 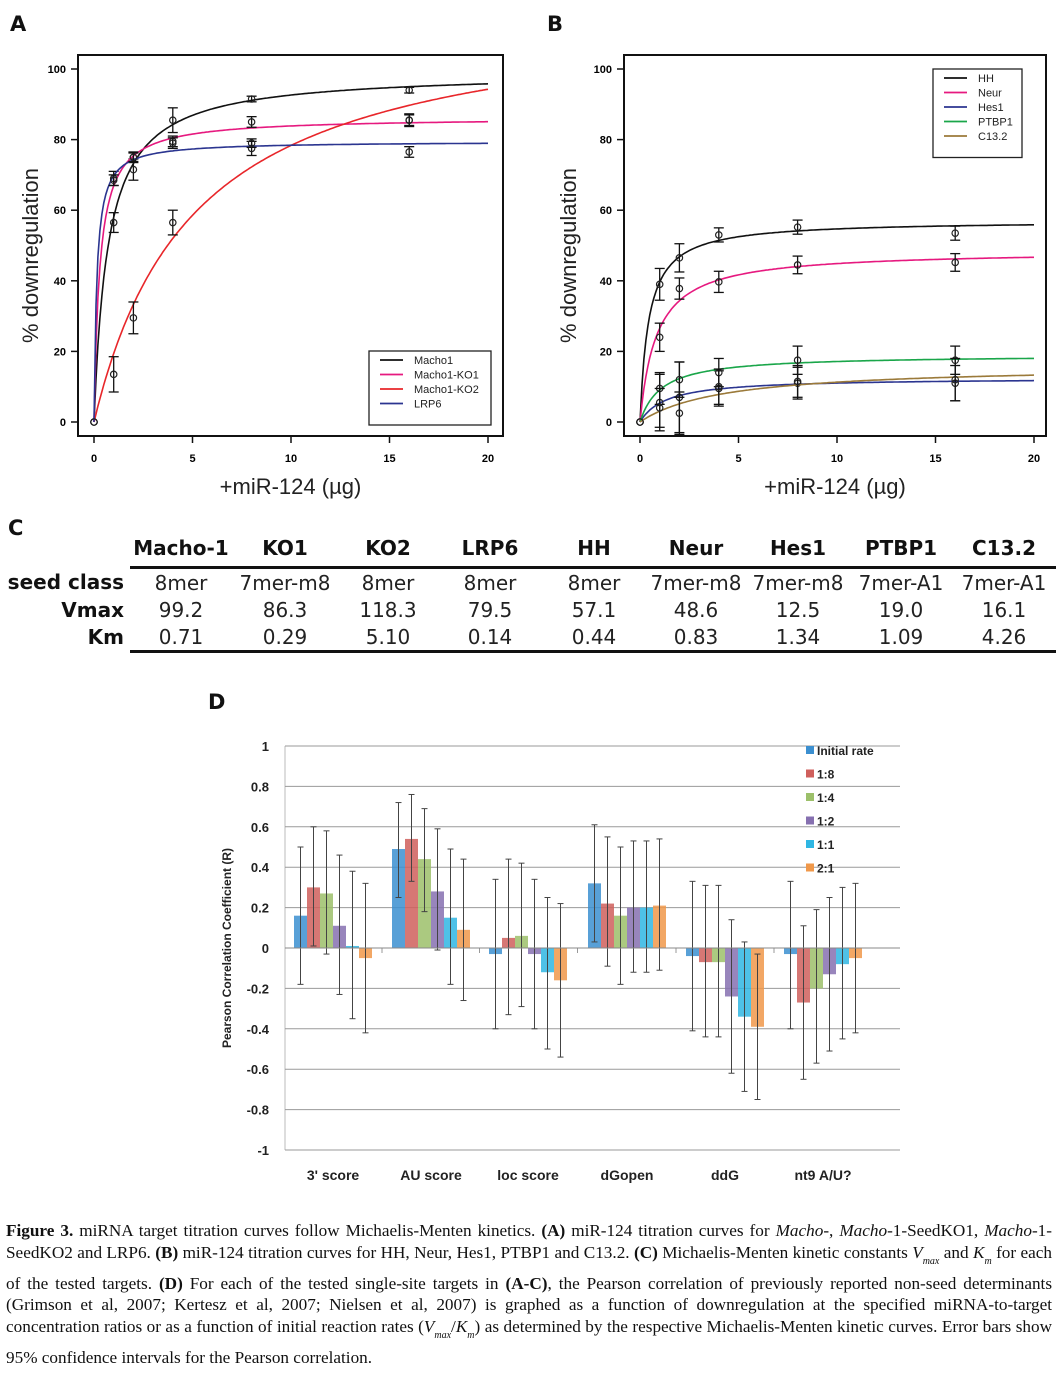 I want to click on table-cell: 79.5, so click(x=490, y=609).